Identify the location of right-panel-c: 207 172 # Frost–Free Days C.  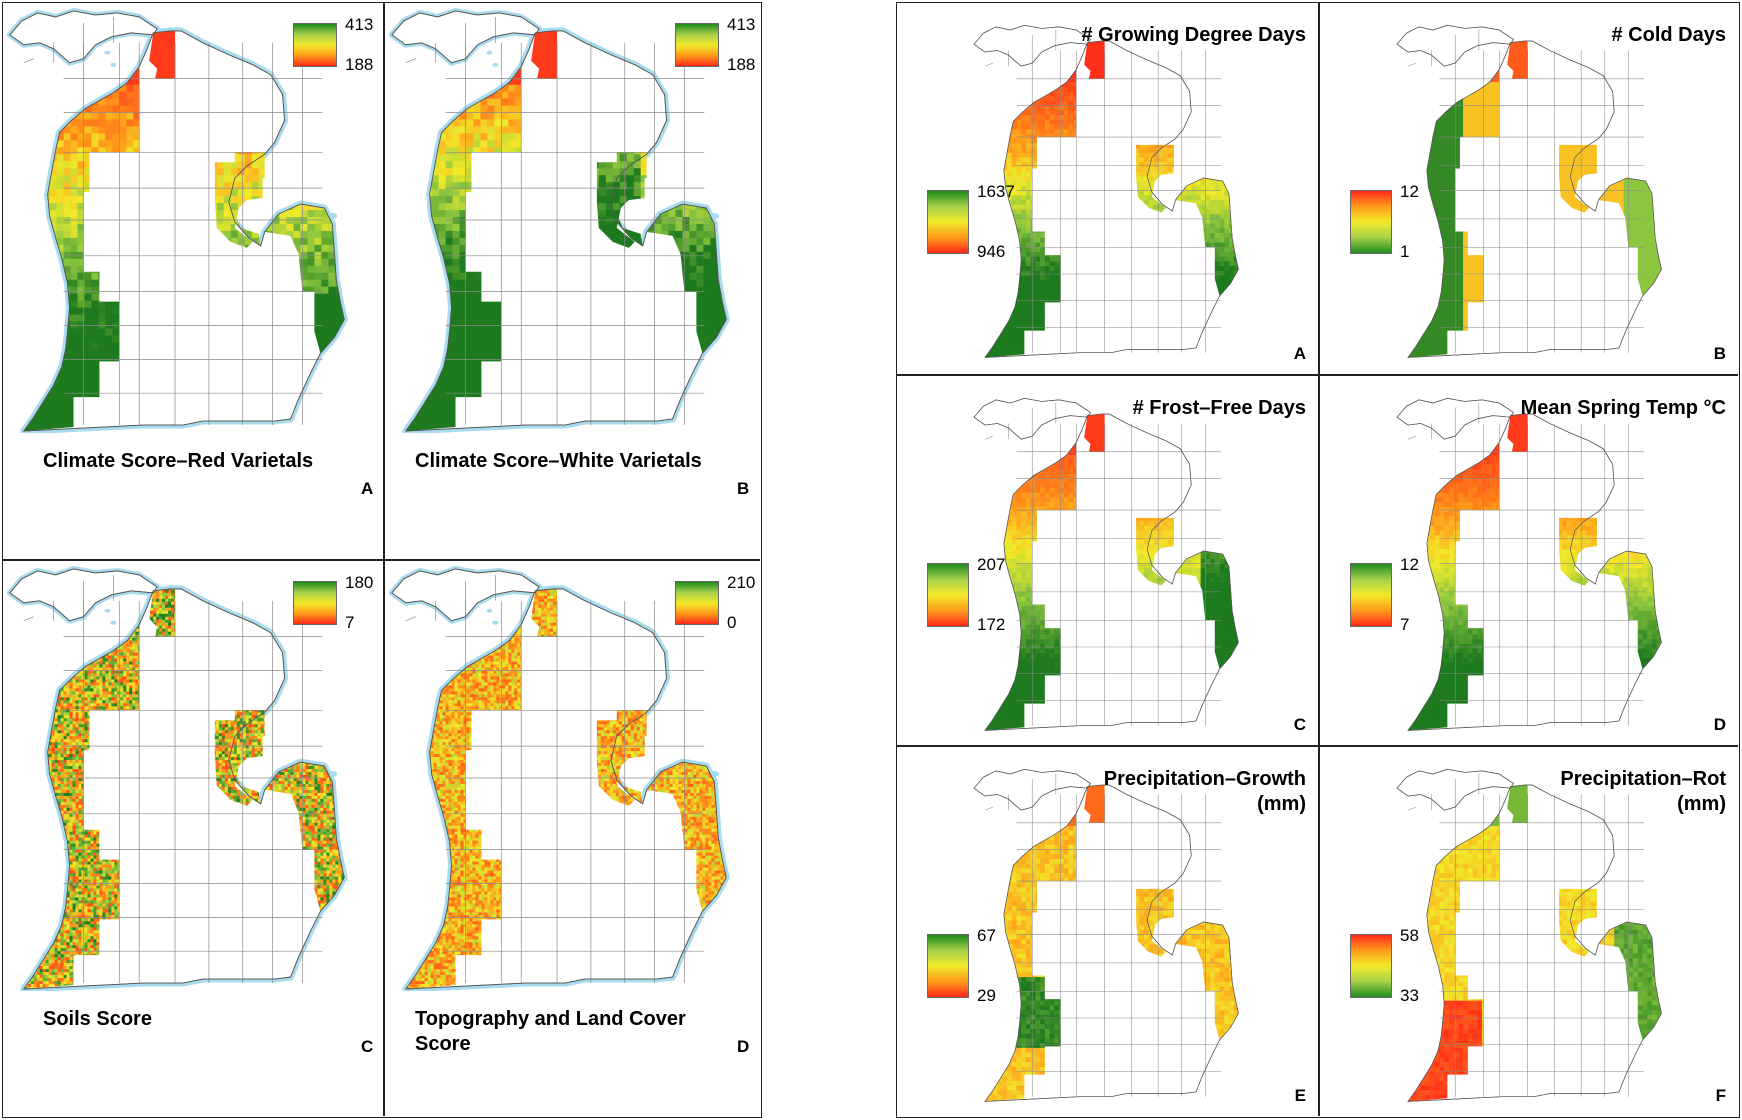
(1107, 560).